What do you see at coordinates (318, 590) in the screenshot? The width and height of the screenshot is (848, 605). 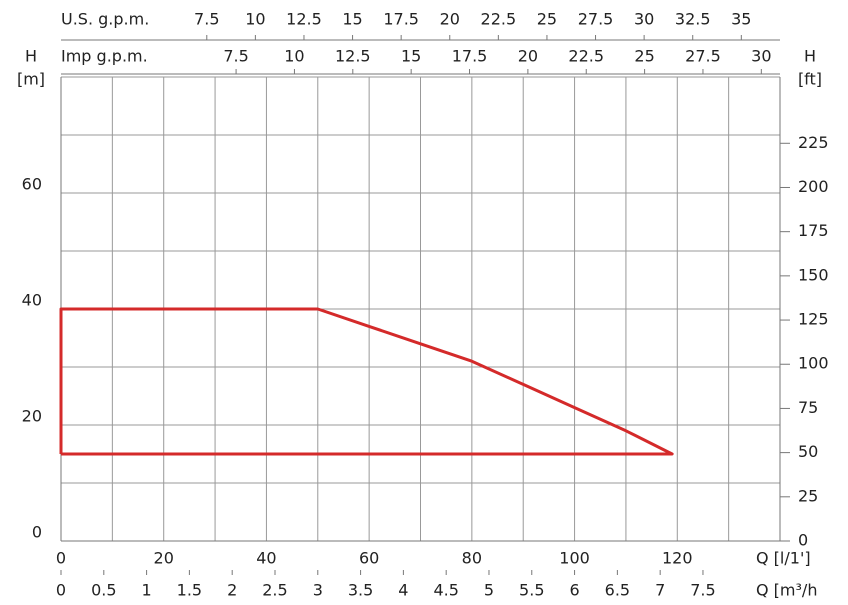 I see `x-tick-label: 3` at bounding box center [318, 590].